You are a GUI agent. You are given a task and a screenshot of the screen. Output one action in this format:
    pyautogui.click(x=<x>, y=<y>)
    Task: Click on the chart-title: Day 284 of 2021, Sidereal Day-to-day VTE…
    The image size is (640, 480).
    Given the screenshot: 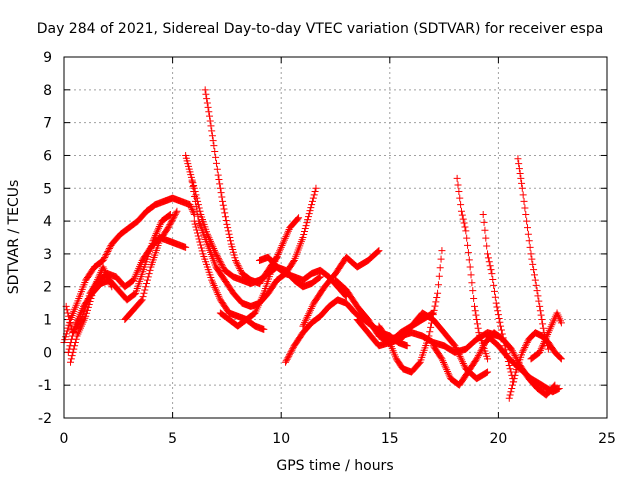 What is the action you would take?
    pyautogui.click(x=320, y=29)
    